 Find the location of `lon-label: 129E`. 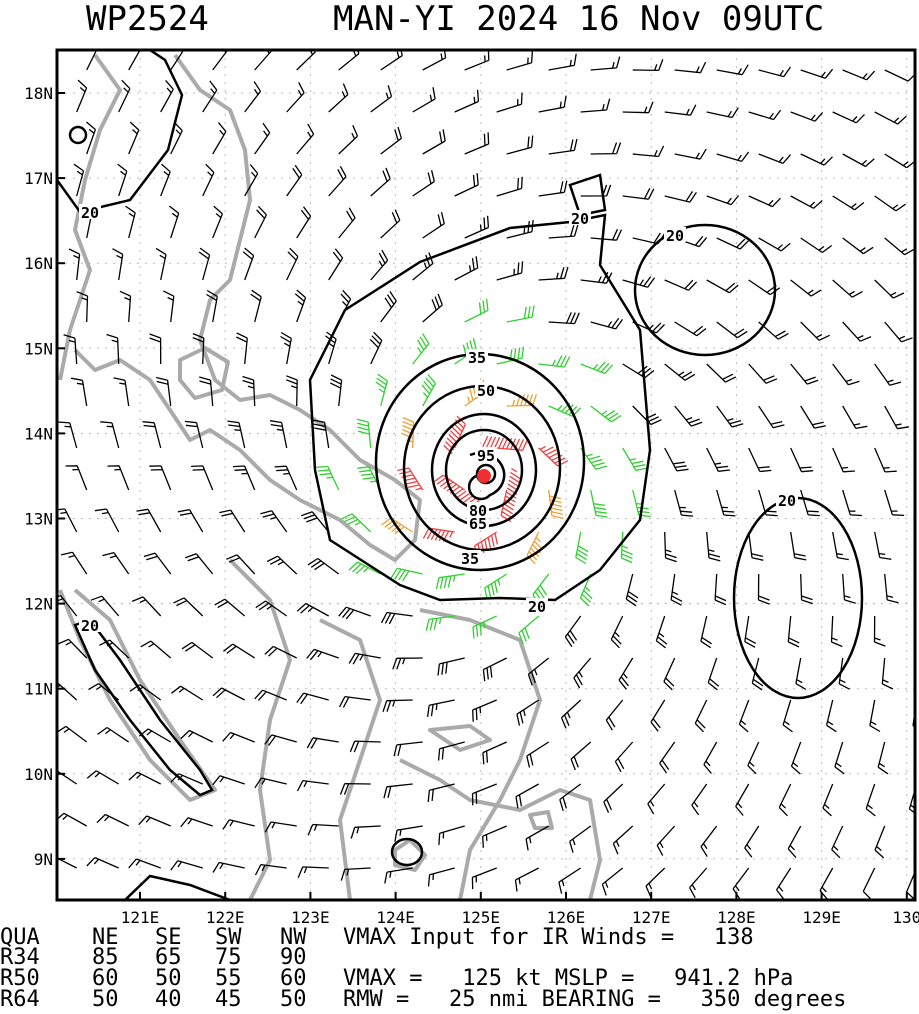

lon-label: 129E is located at coordinates (821, 917).